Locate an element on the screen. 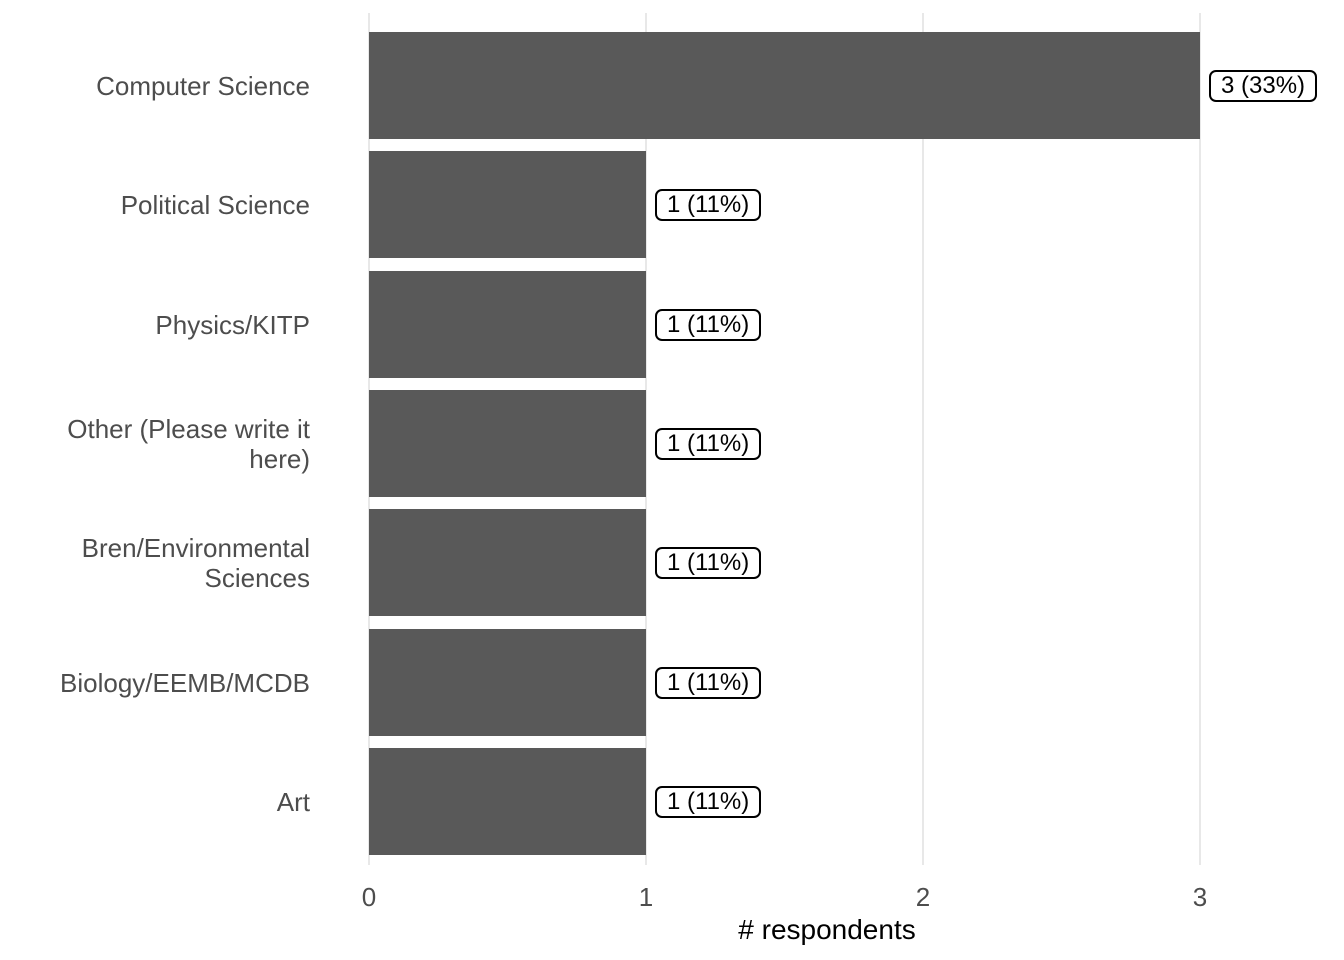  x-tick-label: 1 is located at coordinates (646, 897).